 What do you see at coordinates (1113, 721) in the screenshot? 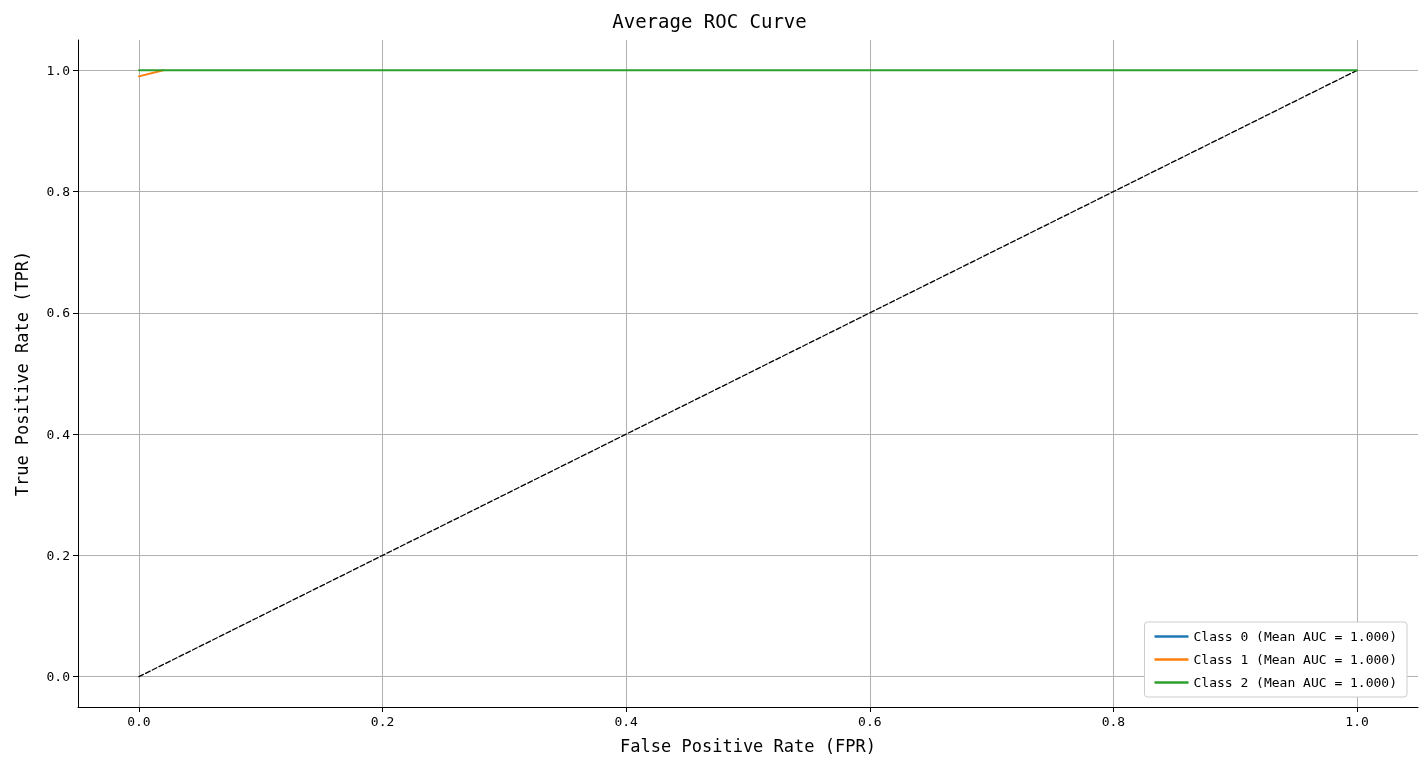
I see `x-tick-label: 0.8` at bounding box center [1113, 721].